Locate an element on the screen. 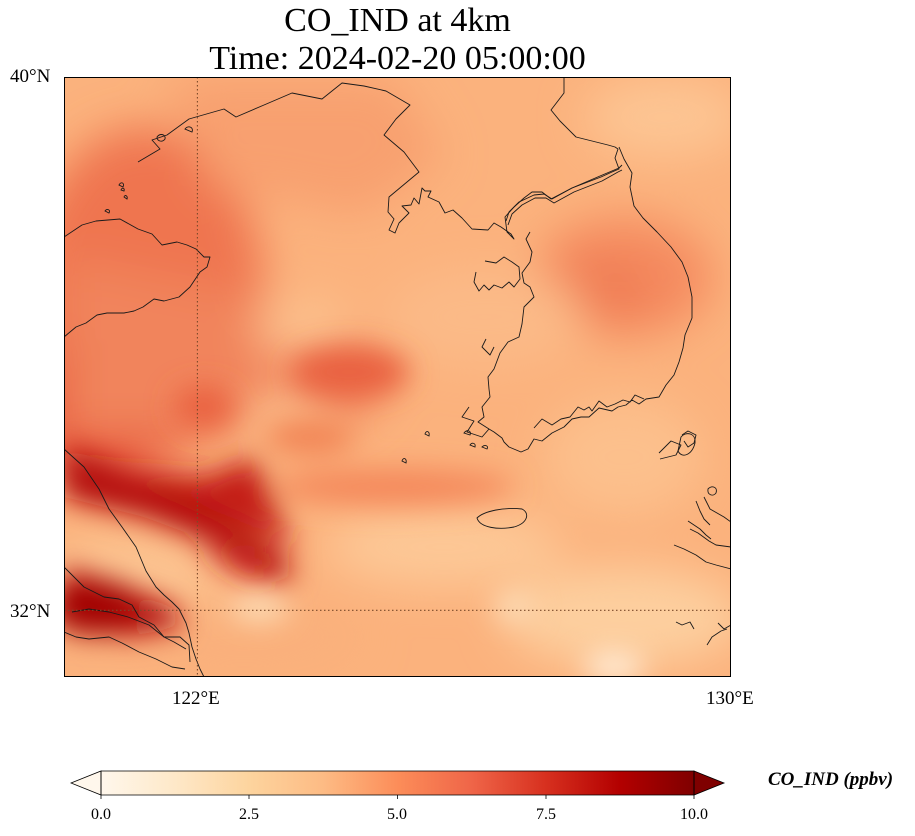 The height and width of the screenshot is (836, 915). colorbar is located at coordinates (400, 785).